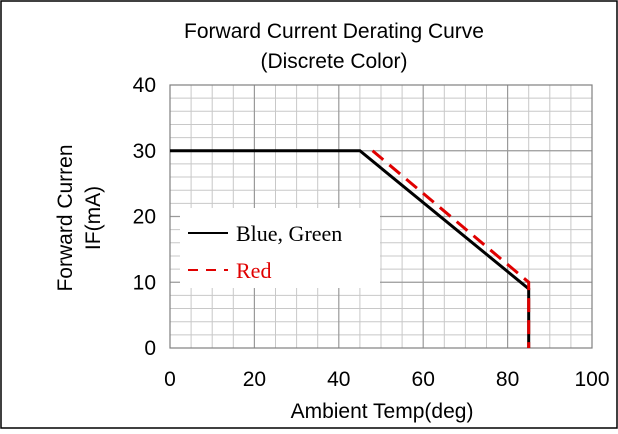 This screenshot has width=618, height=434. Describe the element at coordinates (150, 348) in the screenshot. I see `y-tick-label: 0` at that location.